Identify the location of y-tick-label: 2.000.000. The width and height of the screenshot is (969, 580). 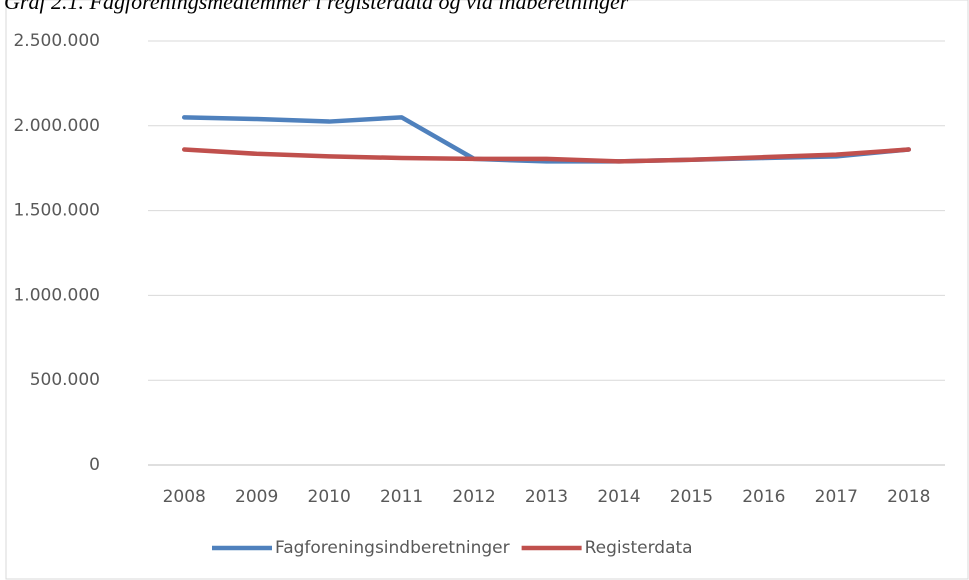
(56, 126).